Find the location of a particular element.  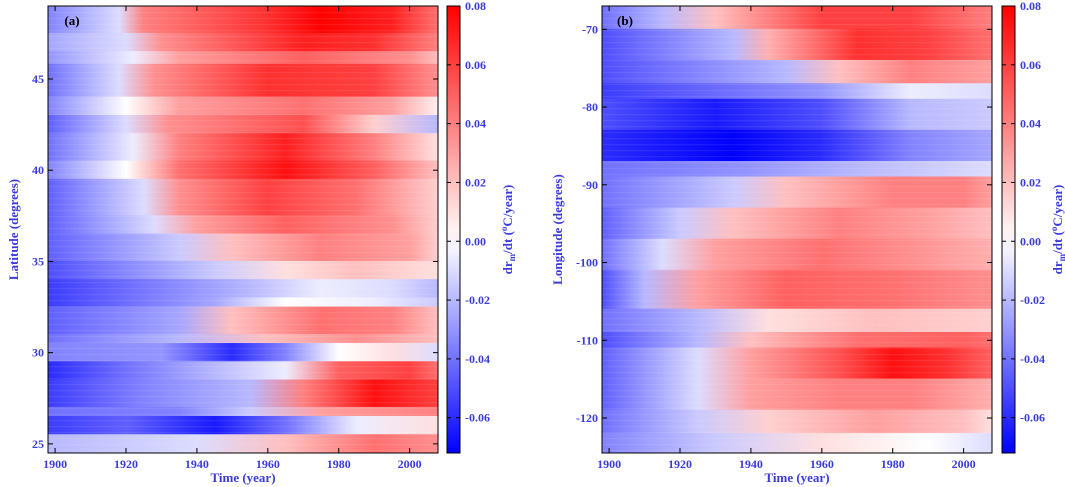

colorbar-gradient is located at coordinates (1008, 229).